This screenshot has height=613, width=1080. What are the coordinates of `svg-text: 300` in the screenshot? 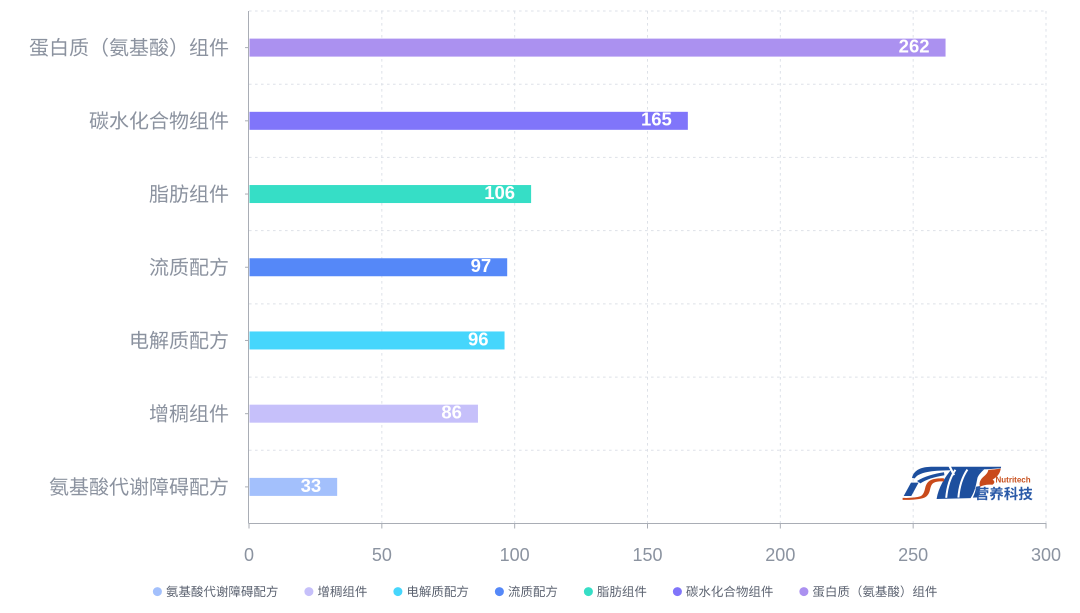 It's located at (1046, 555).